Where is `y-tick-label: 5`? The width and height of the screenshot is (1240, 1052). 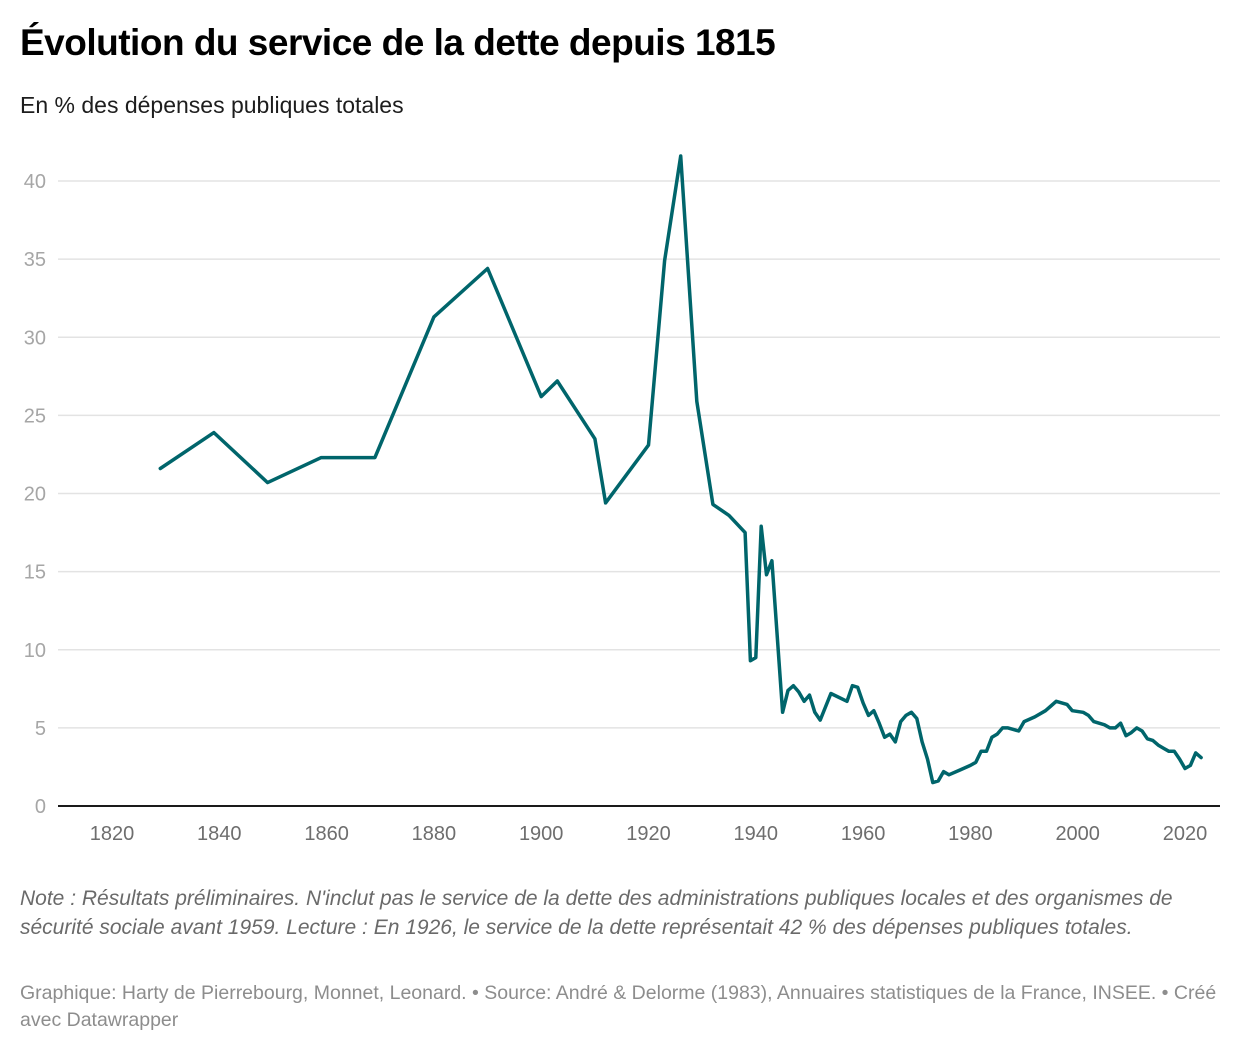
y-tick-label: 5 is located at coordinates (40, 729).